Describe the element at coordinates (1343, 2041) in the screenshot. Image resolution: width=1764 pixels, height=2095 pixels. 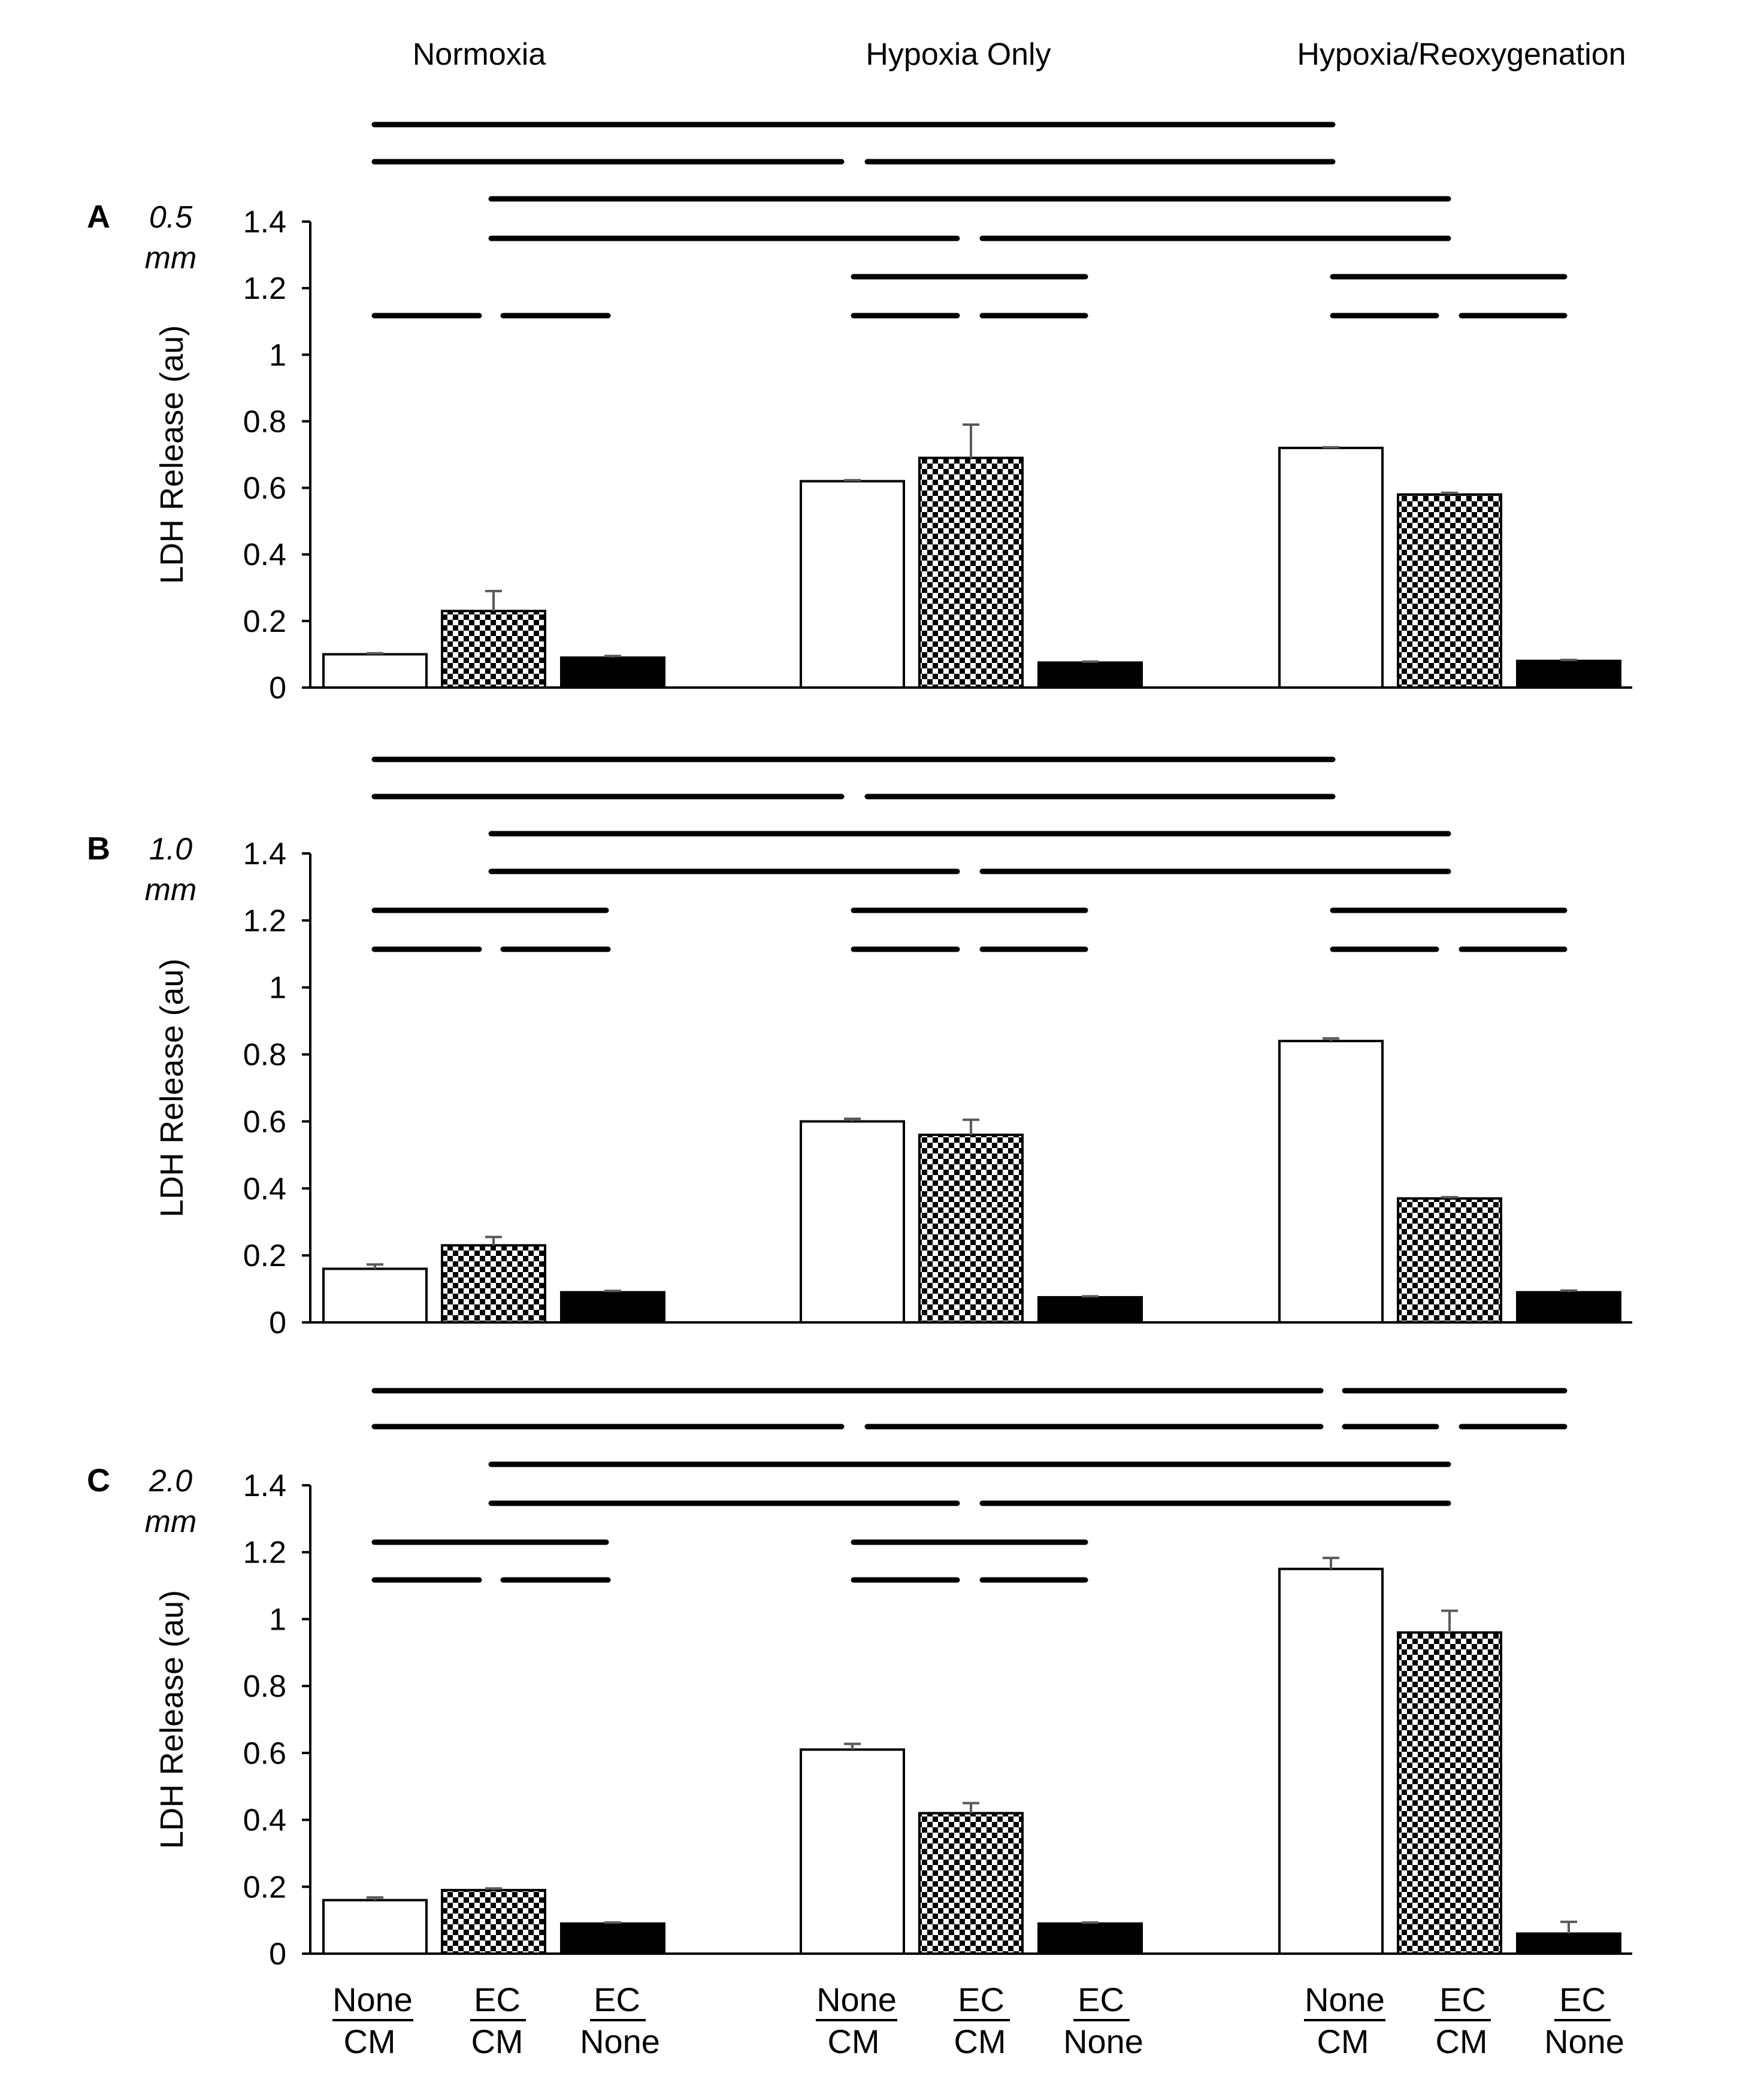
I see `xlabel-reox-none-bottom: CM` at that location.